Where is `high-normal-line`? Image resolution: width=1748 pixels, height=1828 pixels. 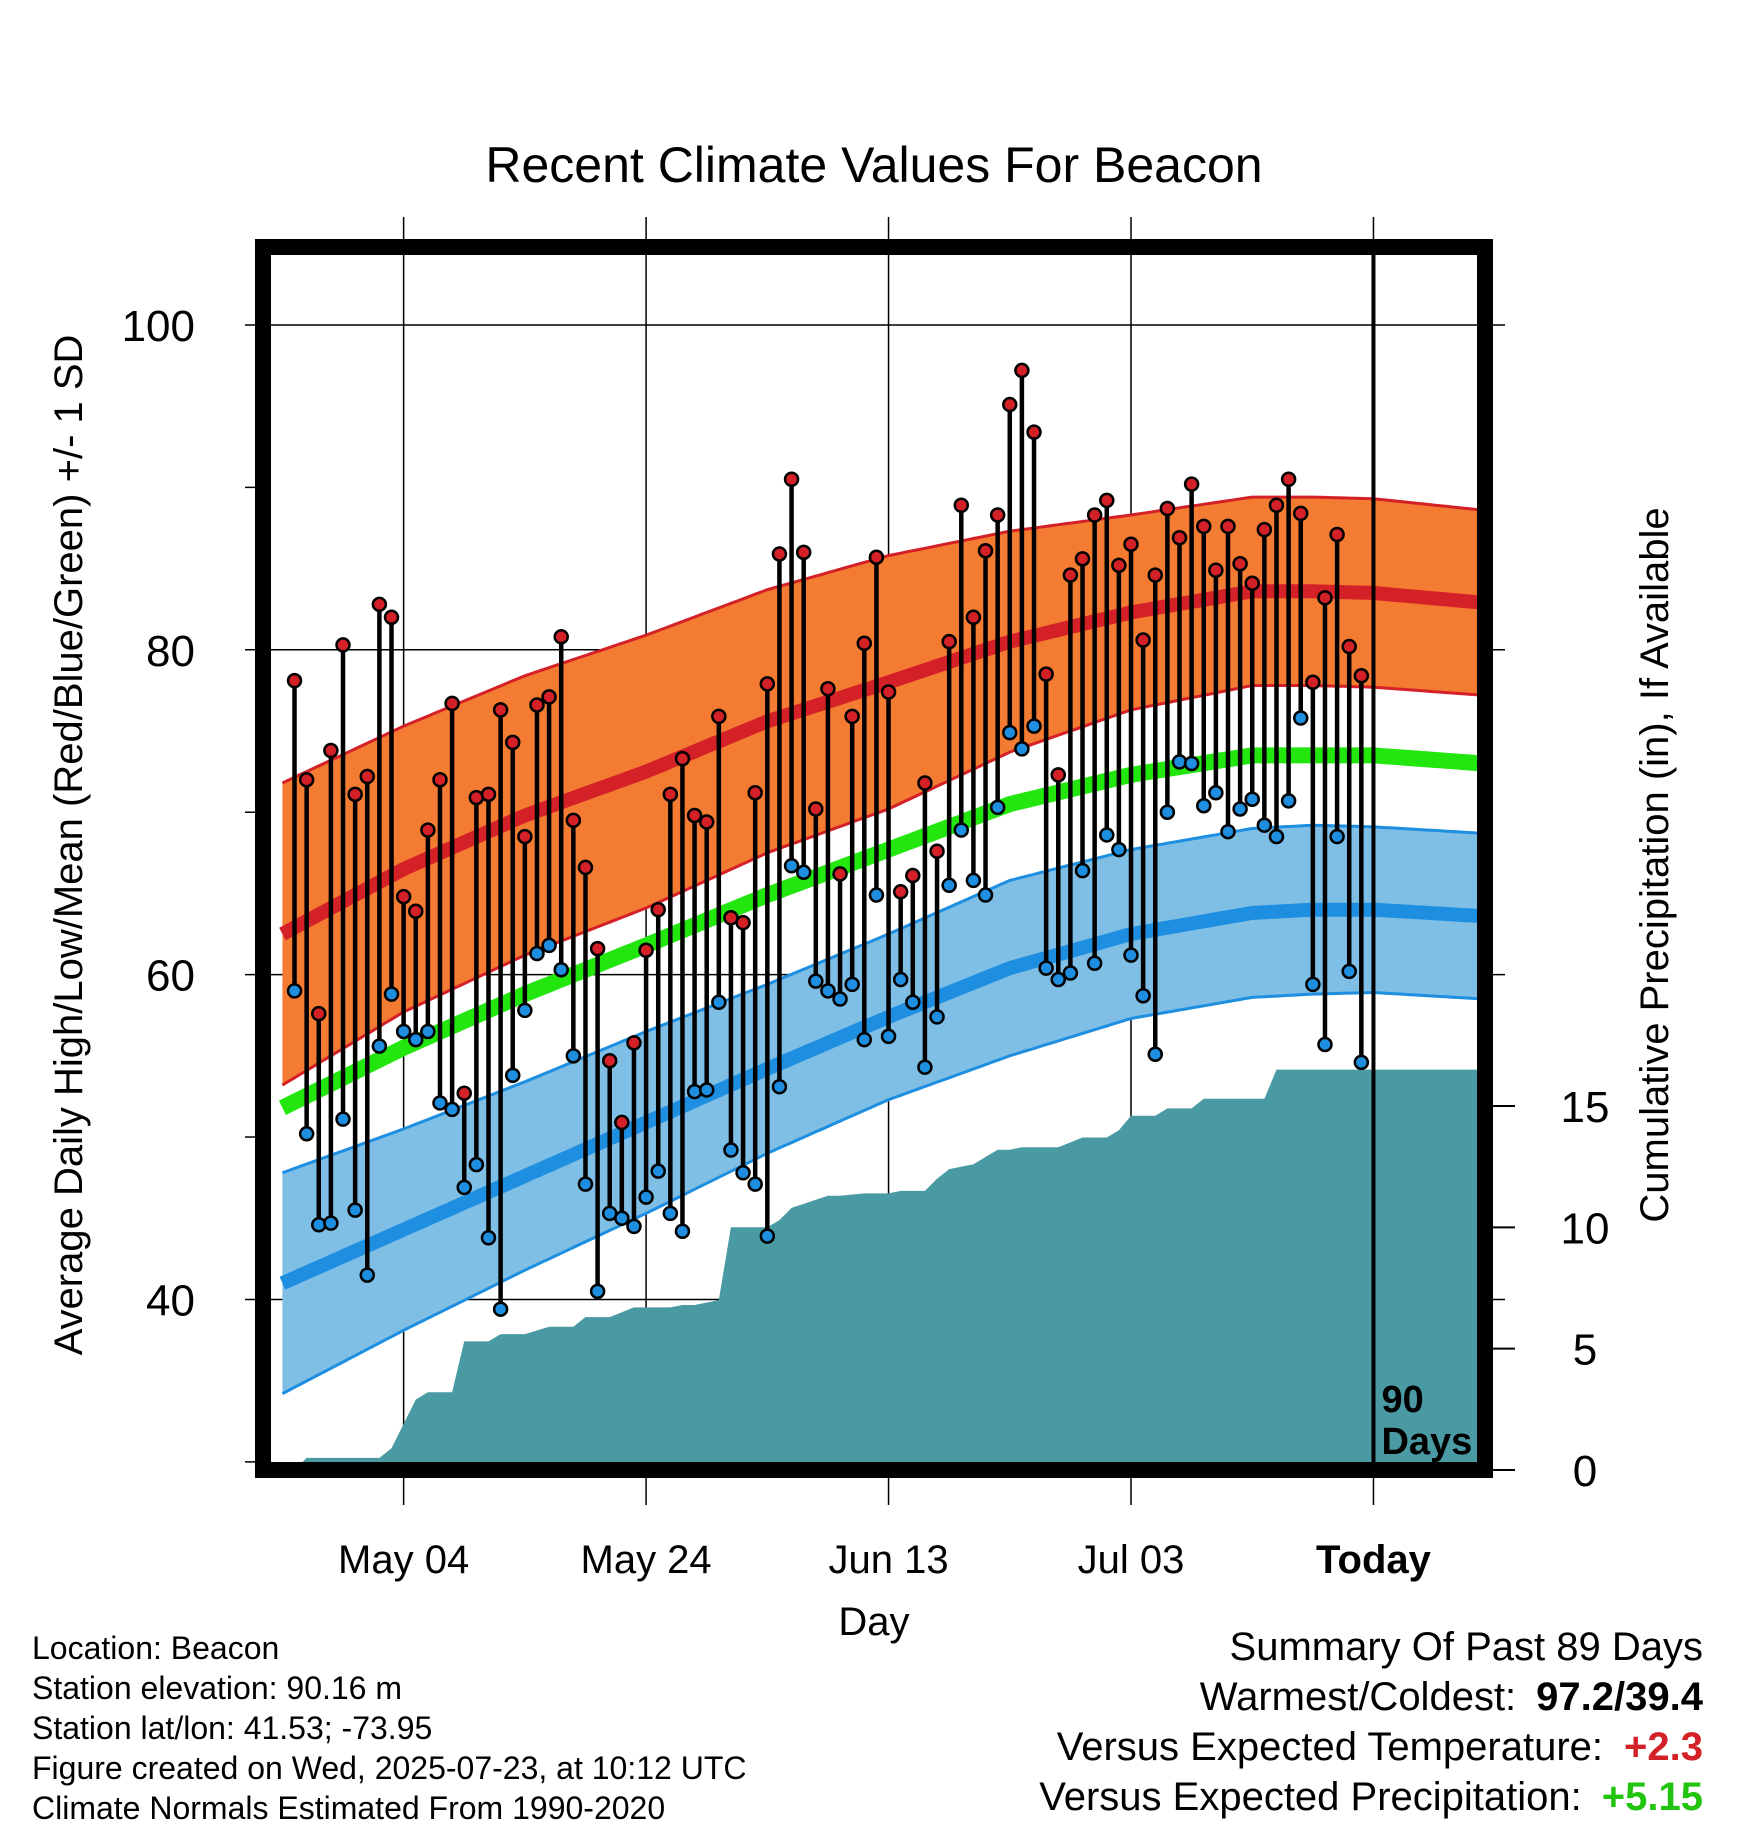
high-normal-line is located at coordinates (881, 762).